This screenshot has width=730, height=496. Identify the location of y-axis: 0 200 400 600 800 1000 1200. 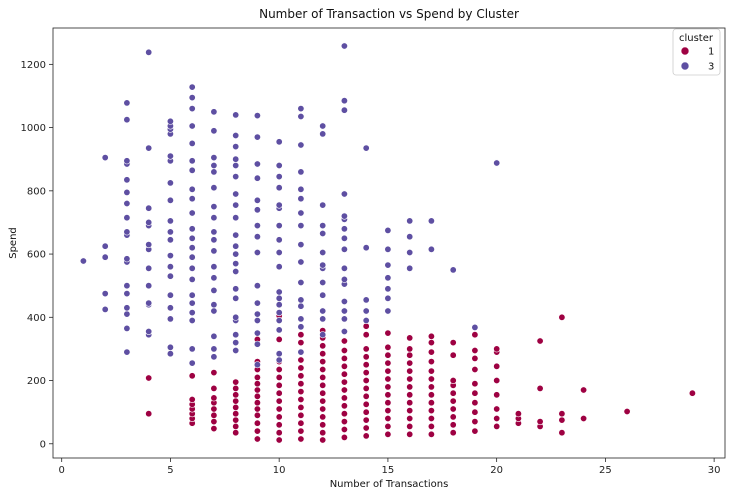
(37, 255).